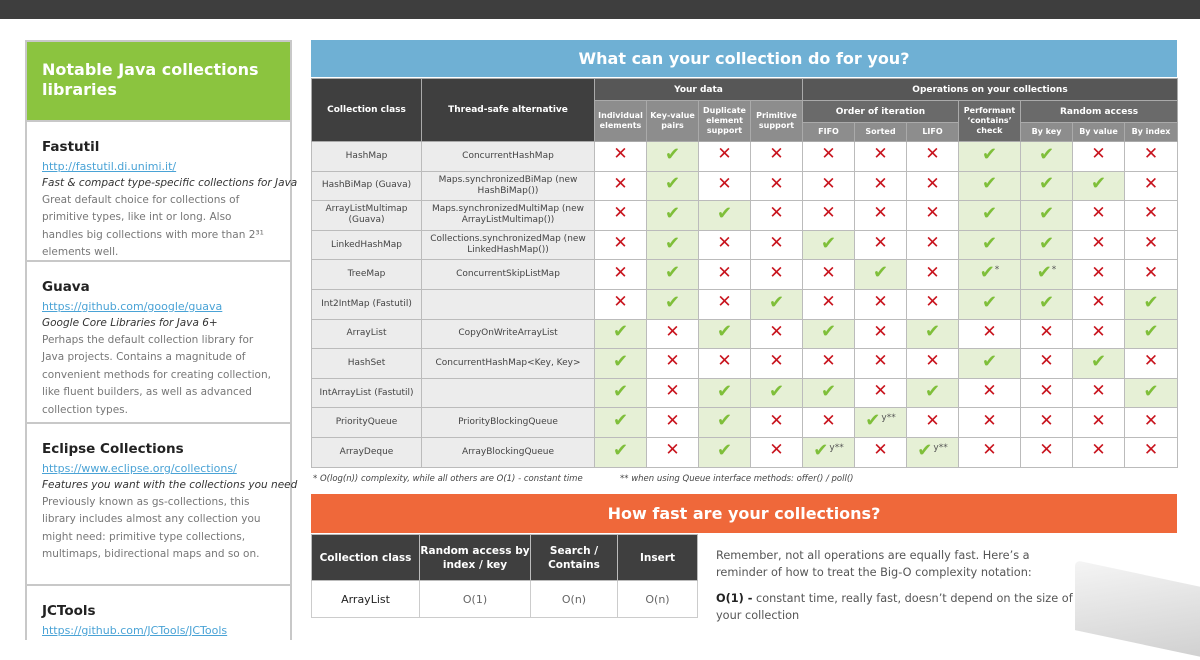 The height and width of the screenshot is (660, 1200). What do you see at coordinates (574, 557) in the screenshot?
I see `speed-header-search: Search / Contains` at bounding box center [574, 557].